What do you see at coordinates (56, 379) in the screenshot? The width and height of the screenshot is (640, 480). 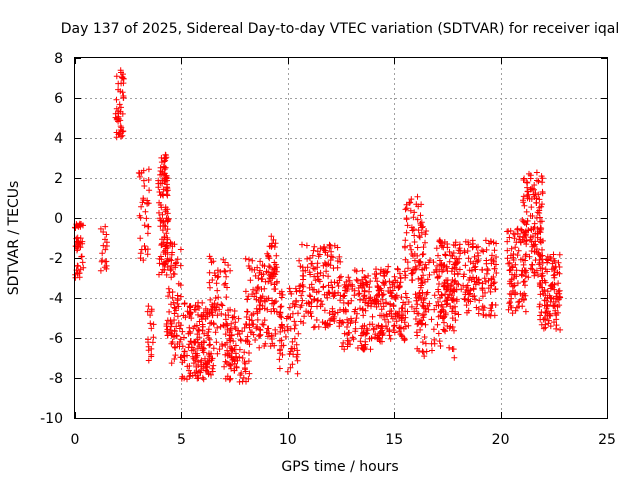 I see `y-tick-label: -8` at bounding box center [56, 379].